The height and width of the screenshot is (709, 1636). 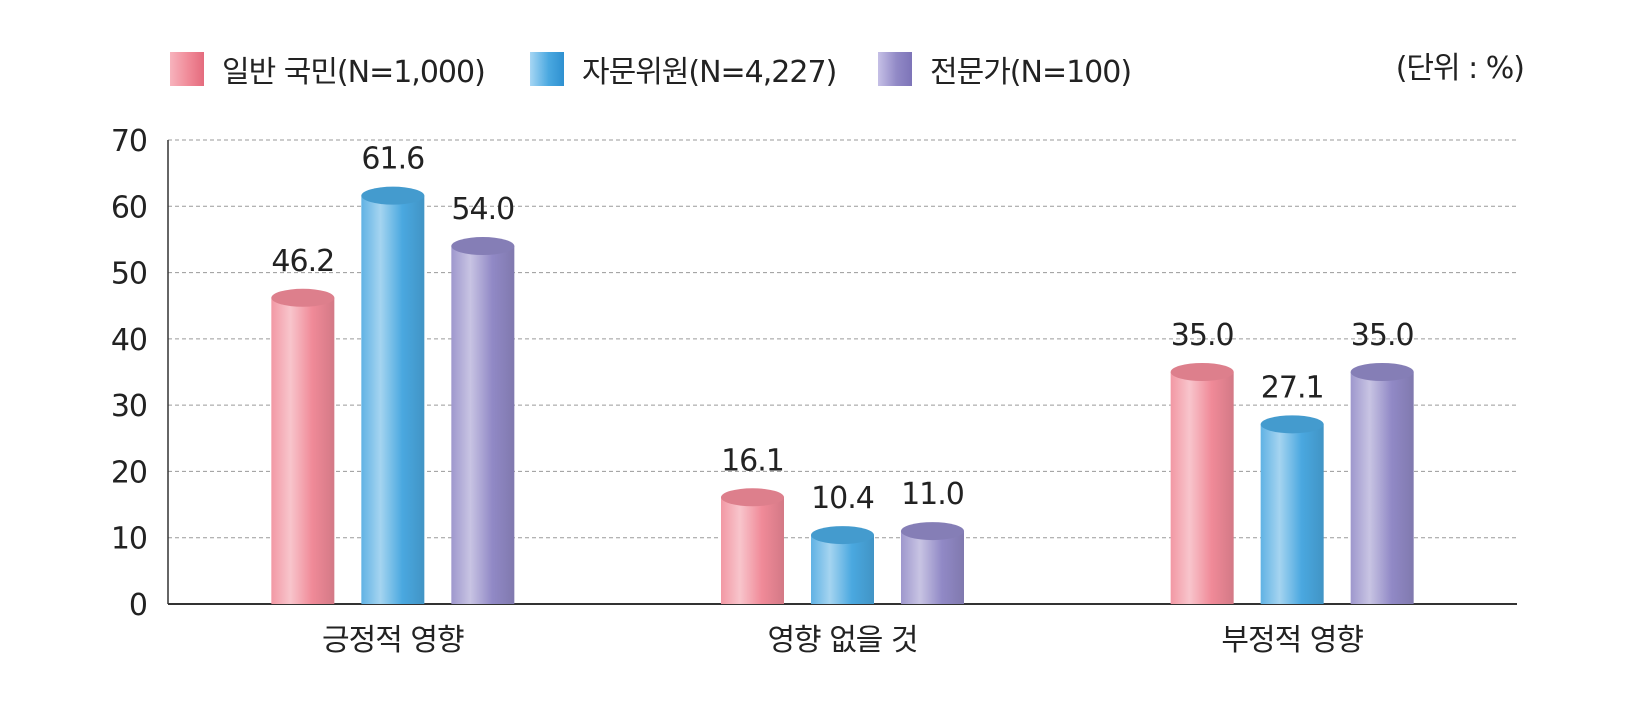 I want to click on legend-item-general-public: 일반 국민(N=1,000), so click(x=328, y=69).